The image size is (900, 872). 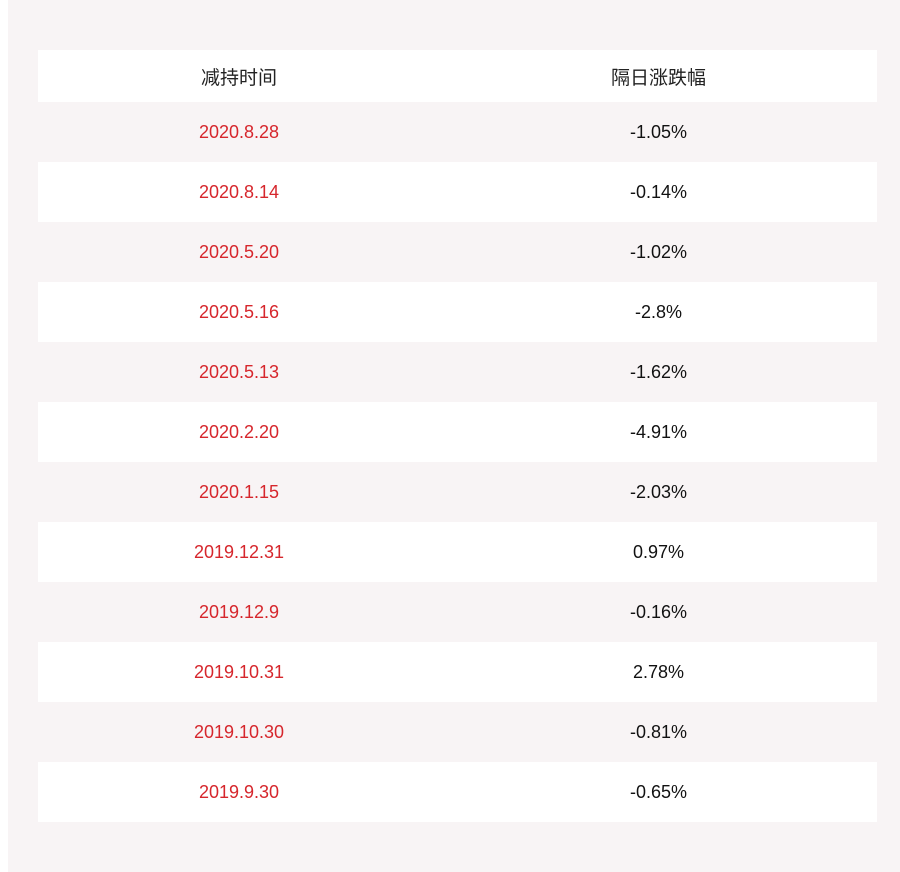 What do you see at coordinates (239, 791) in the screenshot?
I see `date-cell: 2019.9.30` at bounding box center [239, 791].